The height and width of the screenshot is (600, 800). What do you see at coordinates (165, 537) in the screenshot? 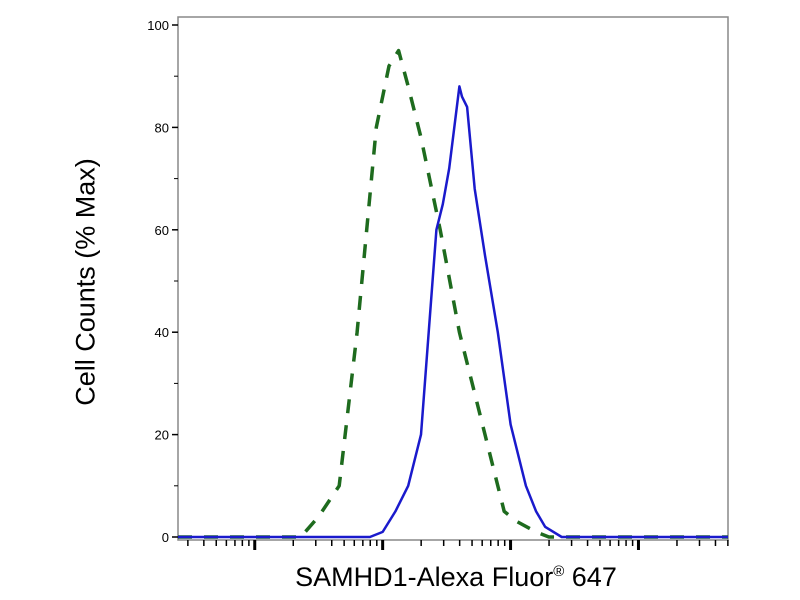
I see `y-tick-label: 0` at bounding box center [165, 537].